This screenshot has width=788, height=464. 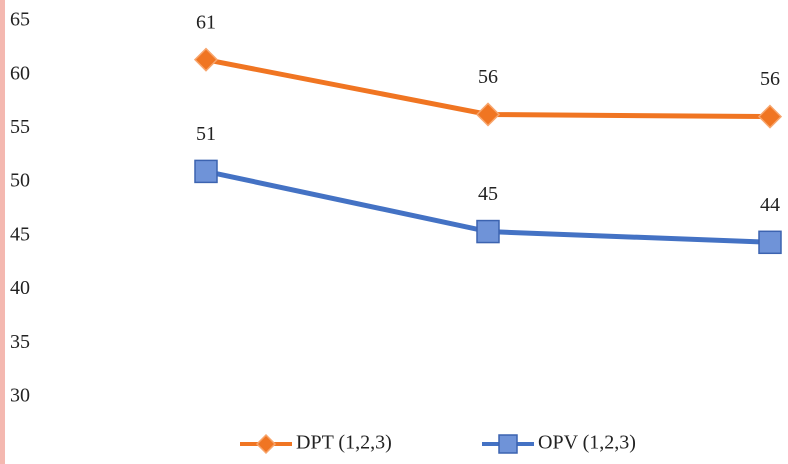 What do you see at coordinates (344, 443) in the screenshot?
I see `legend-label: DPT (1,2,3)` at bounding box center [344, 443].